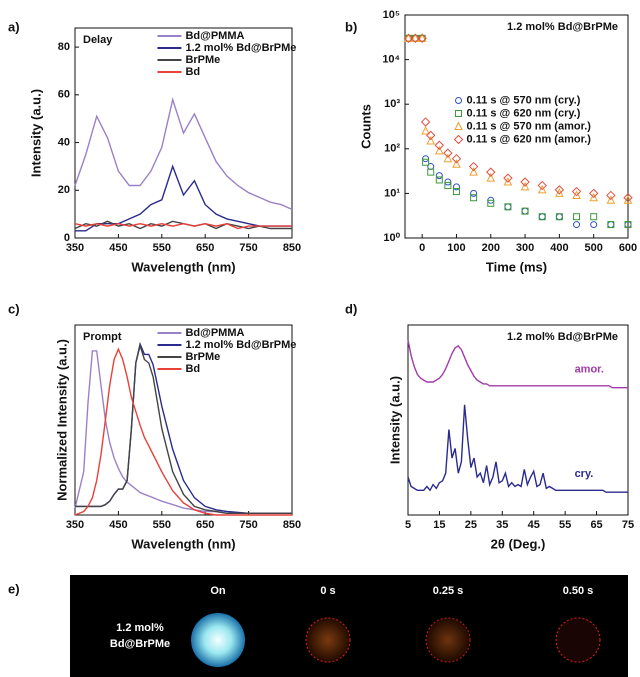  What do you see at coordinates (439, 525) in the screenshot?
I see `x-tick-label: 15` at bounding box center [439, 525].